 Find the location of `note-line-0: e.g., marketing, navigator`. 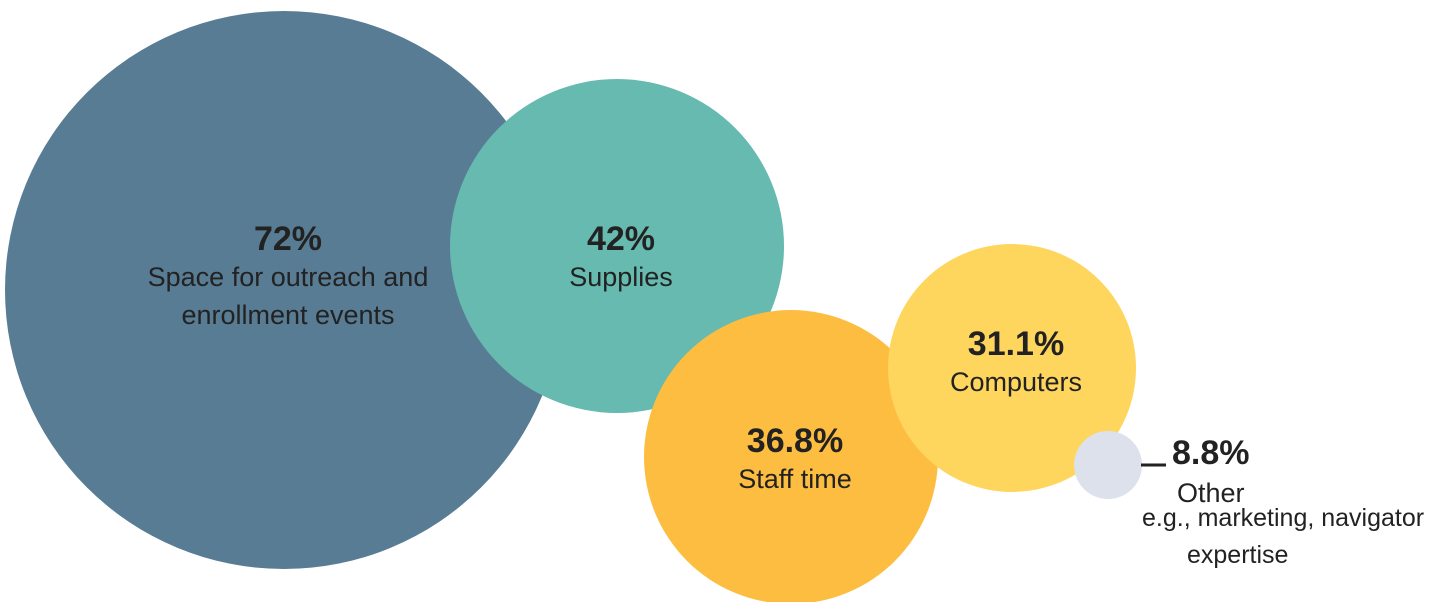

note-line-0: e.g., marketing, navigator is located at coordinates (1283, 518).